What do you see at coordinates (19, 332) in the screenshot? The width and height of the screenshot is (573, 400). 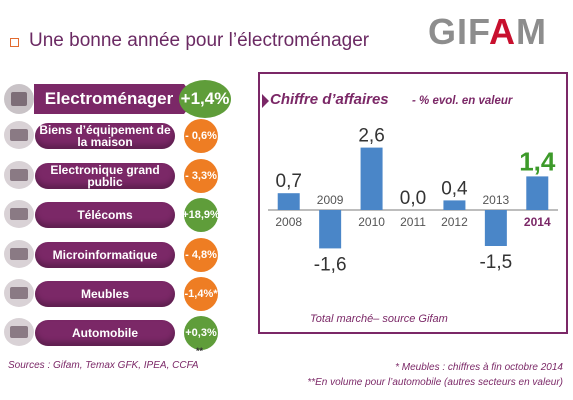 I see `car-icon` at bounding box center [19, 332].